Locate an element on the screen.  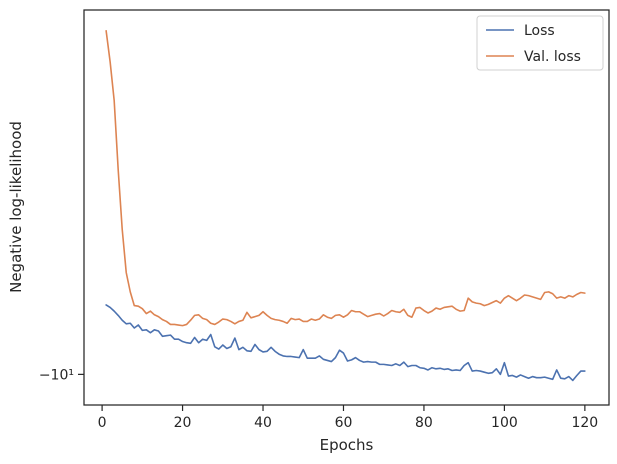
legend-label-val-loss: Val. loss is located at coordinates (552, 57).